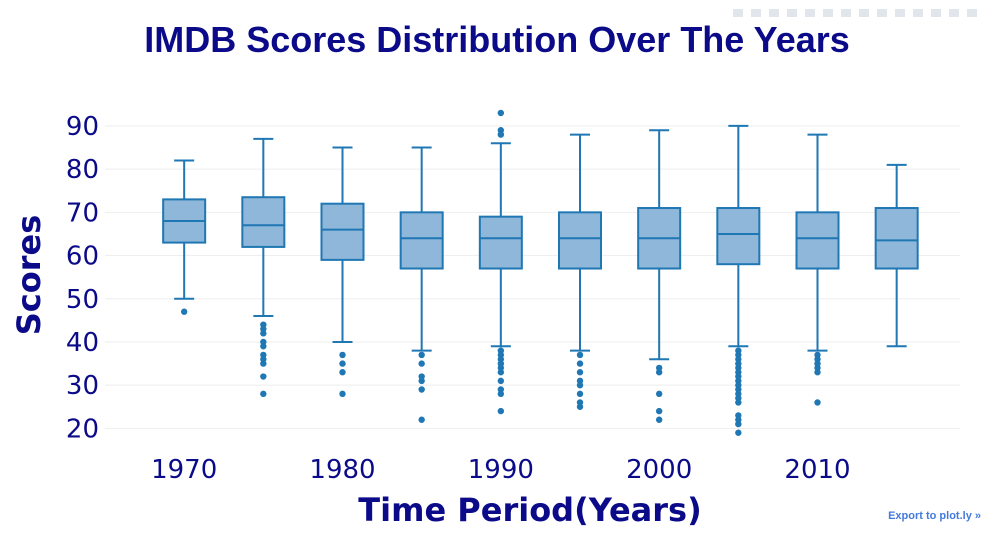 The width and height of the screenshot is (987, 552). What do you see at coordinates (918, 13) in the screenshot?
I see `spike-lines-icon` at bounding box center [918, 13].